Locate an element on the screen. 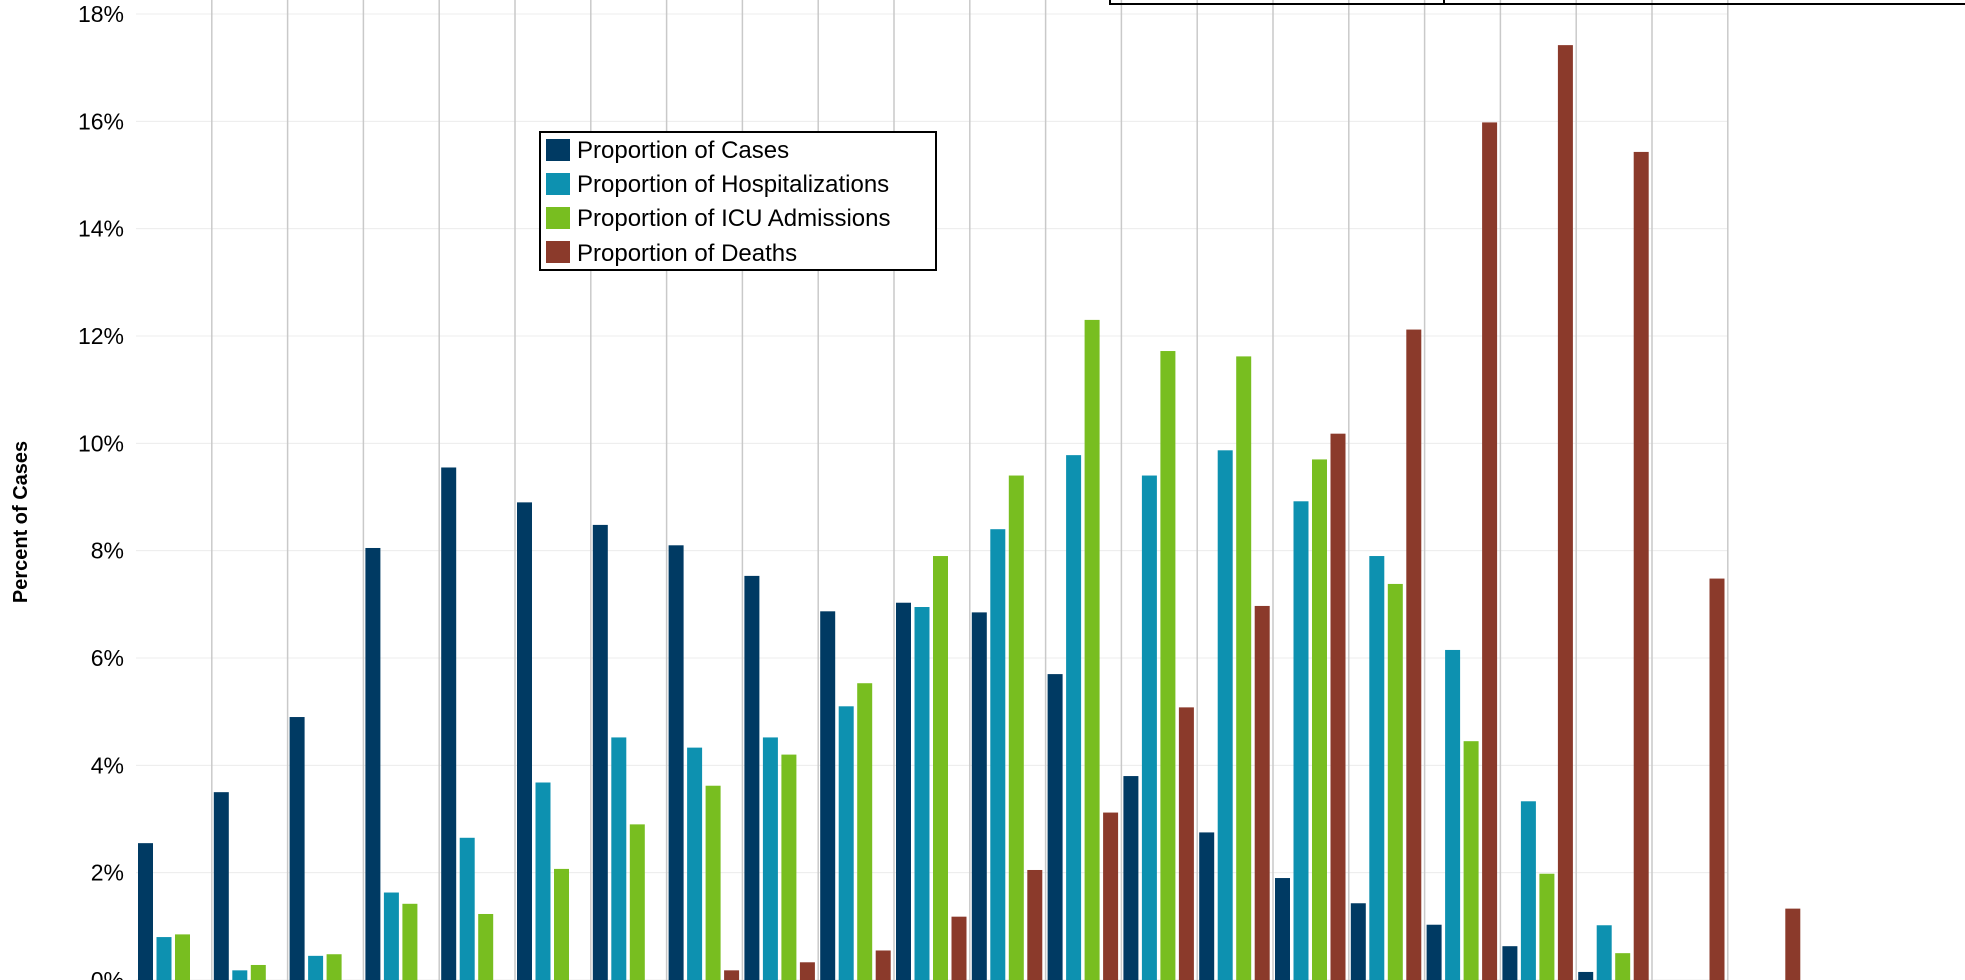 Image resolution: width=1965 pixels, height=980 pixels. y-axis-title: Percent of Cases is located at coordinates (21, 522).